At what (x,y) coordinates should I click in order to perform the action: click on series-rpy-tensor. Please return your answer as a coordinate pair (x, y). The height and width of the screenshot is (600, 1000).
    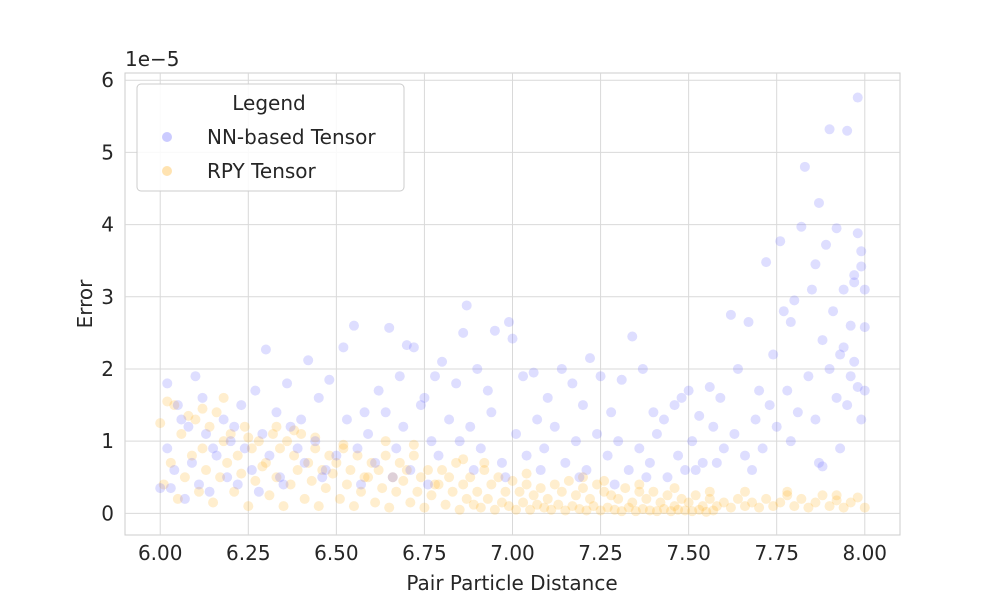
    Looking at the image, I should click on (512, 454).